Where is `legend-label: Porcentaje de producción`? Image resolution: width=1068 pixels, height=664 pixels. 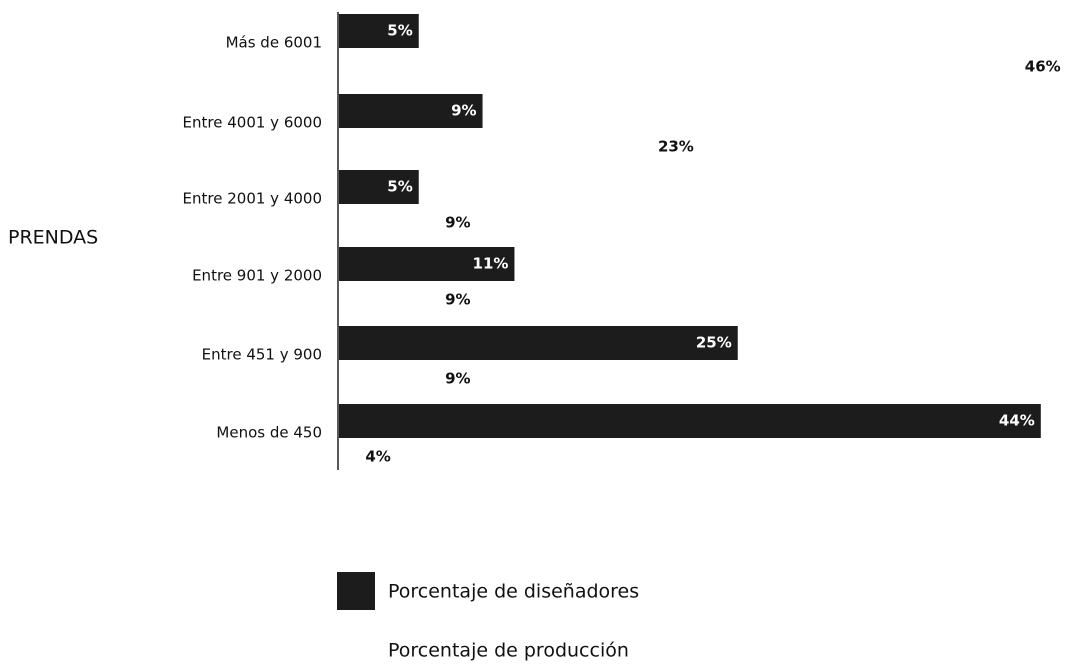 legend-label: Porcentaje de producción is located at coordinates (508, 651).